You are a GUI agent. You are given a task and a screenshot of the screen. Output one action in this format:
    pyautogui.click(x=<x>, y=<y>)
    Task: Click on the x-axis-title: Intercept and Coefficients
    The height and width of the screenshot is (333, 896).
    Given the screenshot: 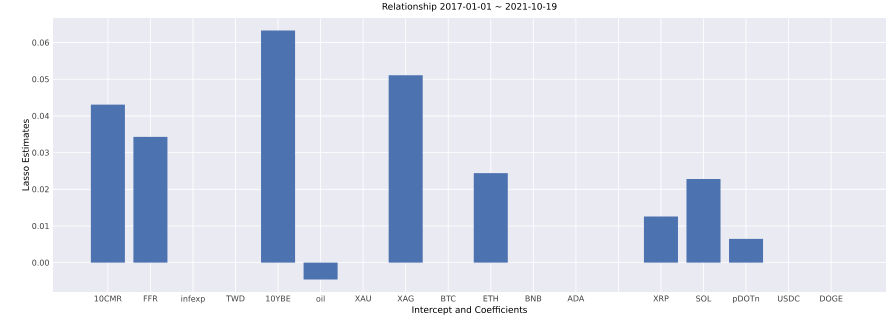 What is the action you would take?
    pyautogui.click(x=469, y=310)
    